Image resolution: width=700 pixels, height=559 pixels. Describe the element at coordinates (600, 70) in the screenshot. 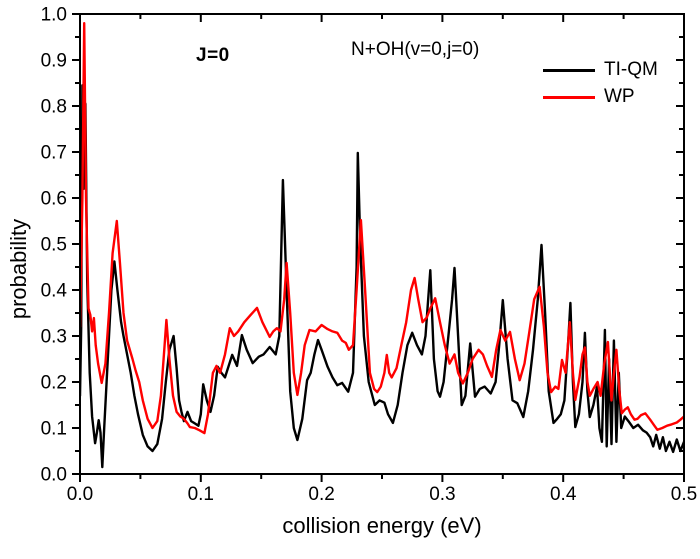

I see `legend-entry-ti-qm: TI-QM` at that location.